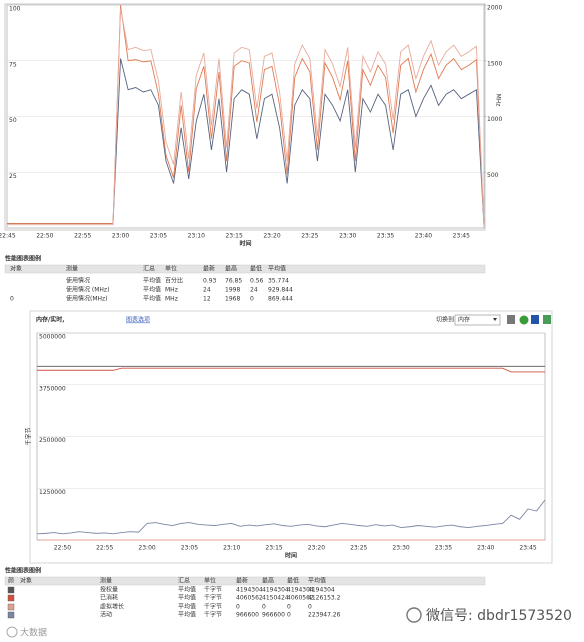  I want to click on chart-options-link: 图表选项, so click(138, 320).